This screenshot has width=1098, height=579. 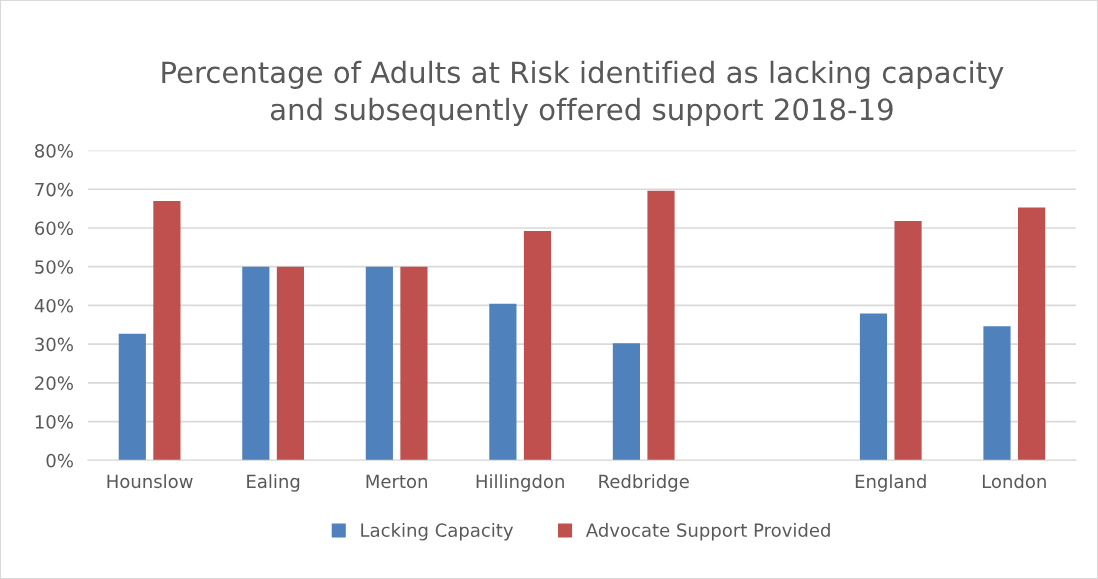 I want to click on y-tick-label: 80%, so click(x=54, y=151).